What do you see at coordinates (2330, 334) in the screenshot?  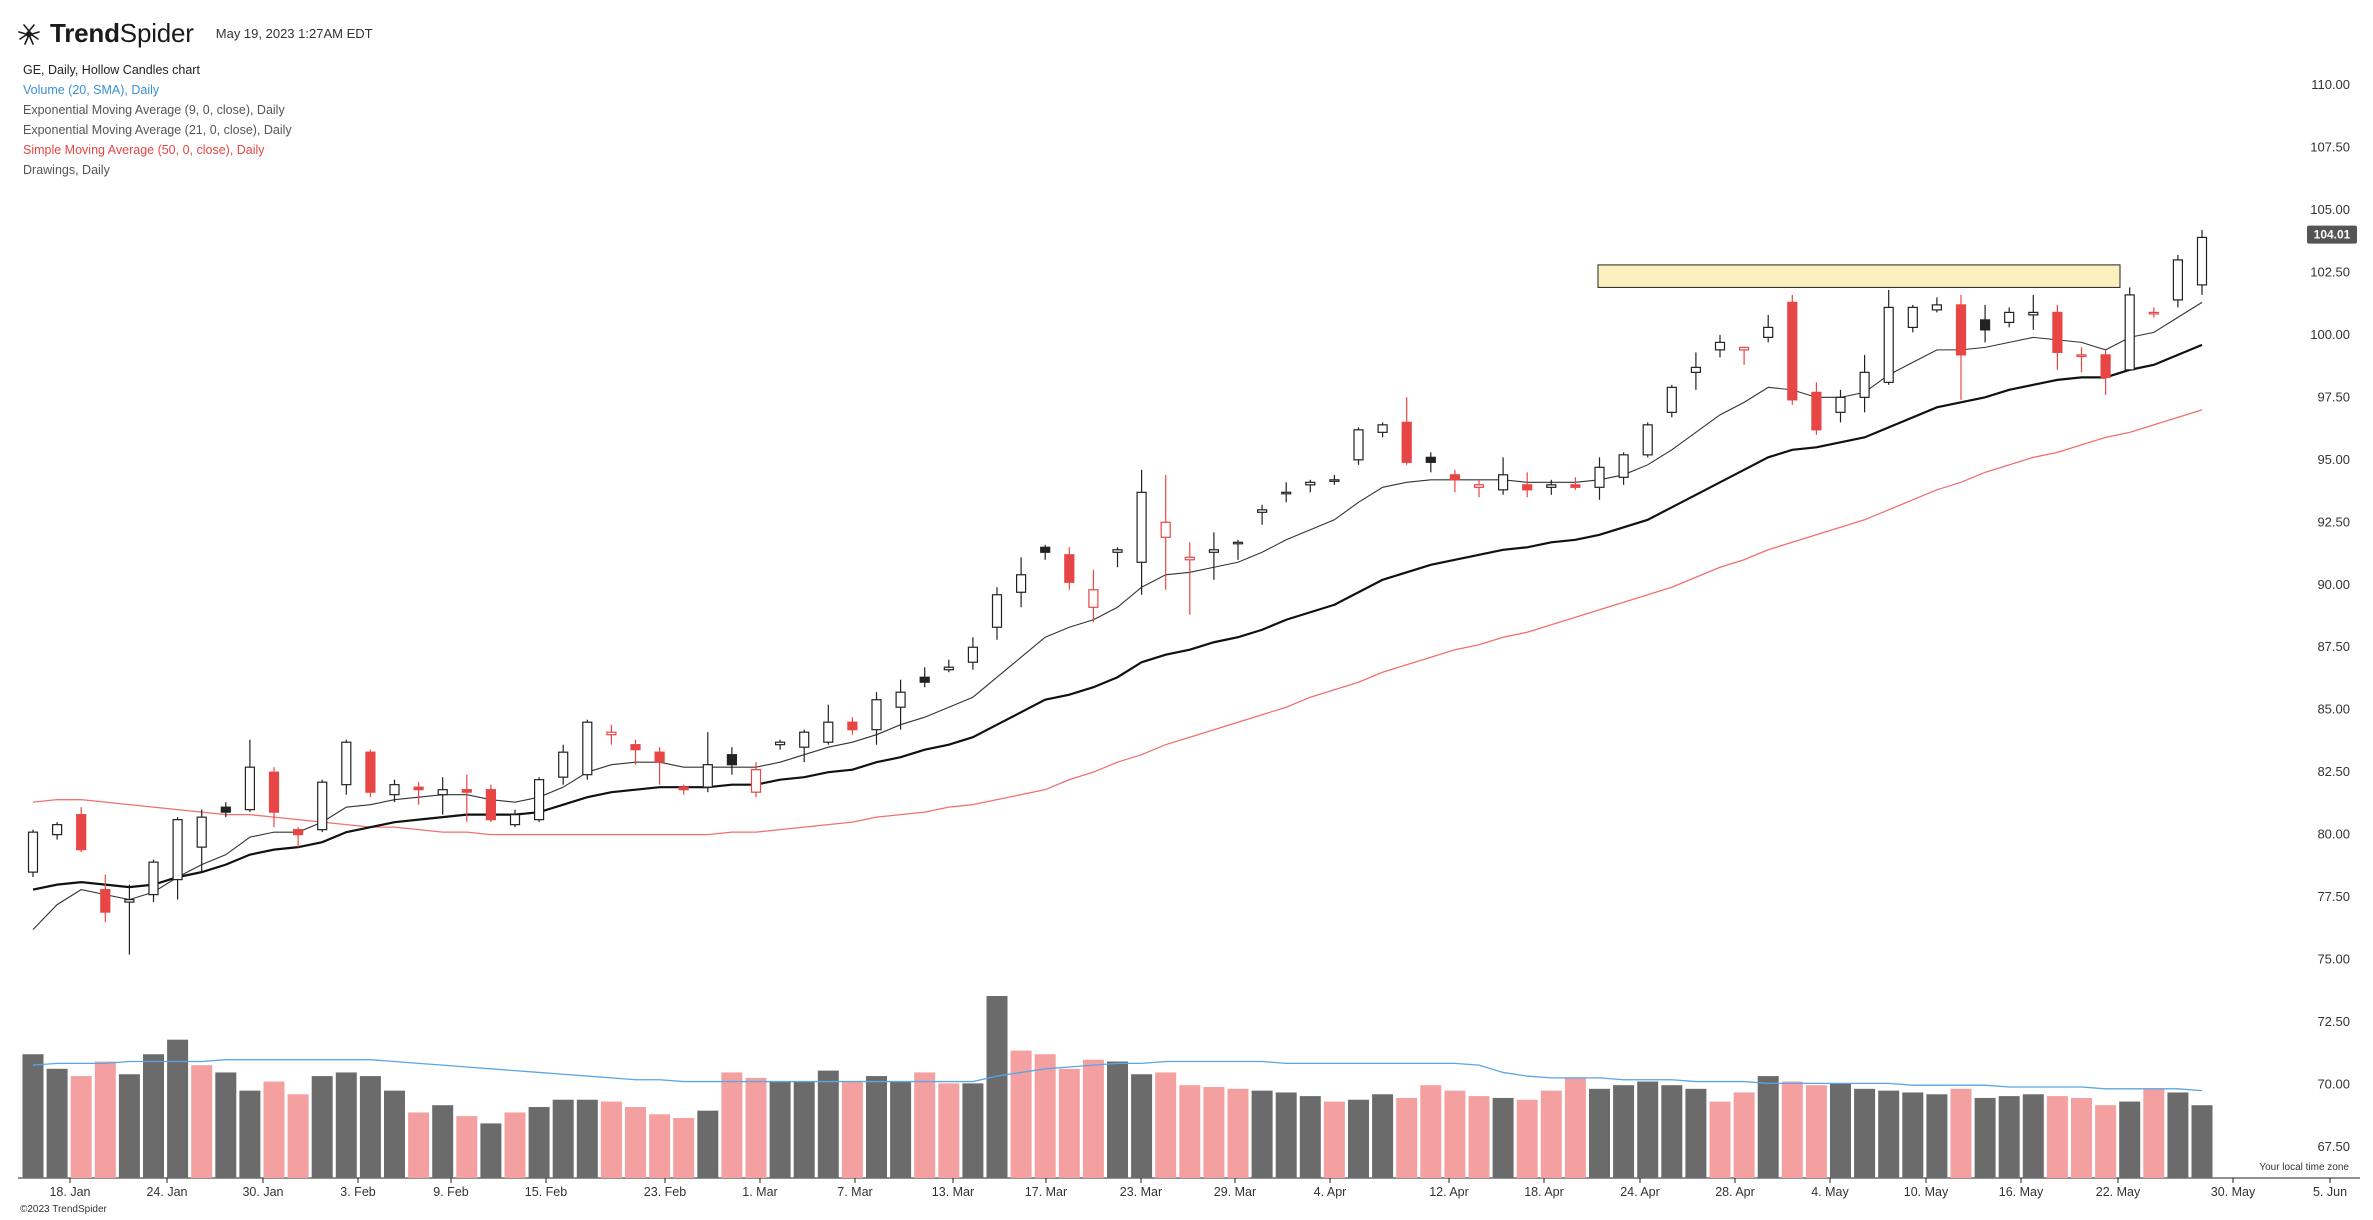 I see `y-tick-label: 100.00` at bounding box center [2330, 334].